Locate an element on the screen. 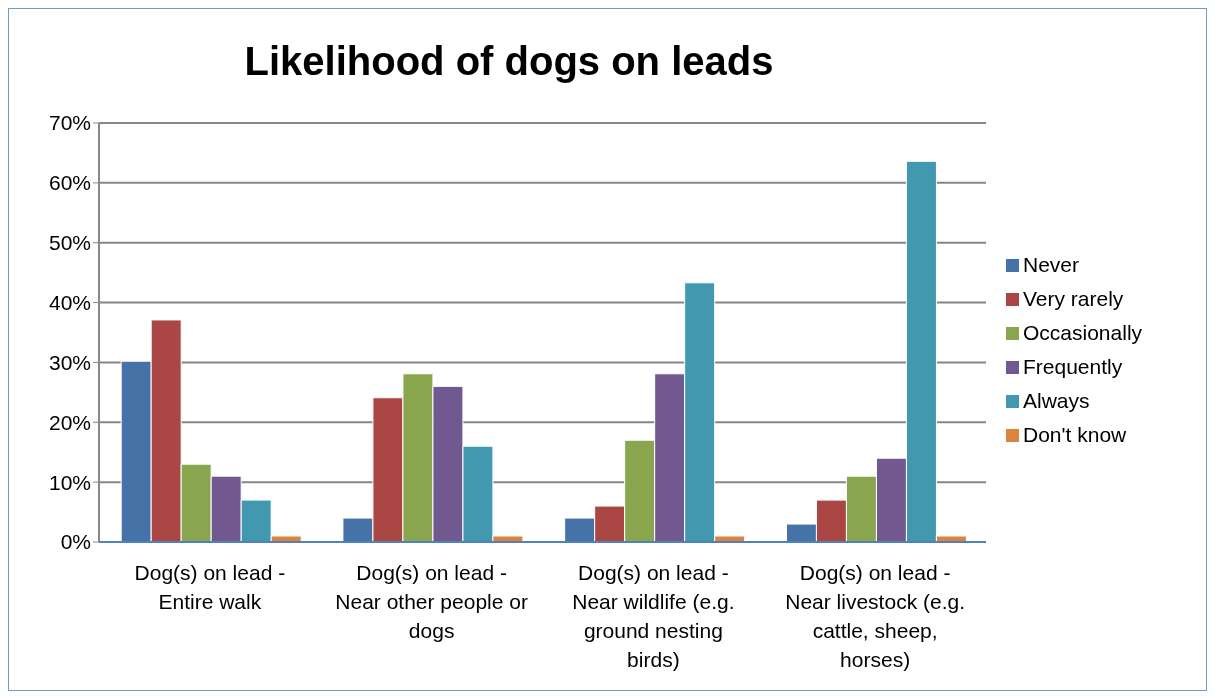  legend-label: Occasionally is located at coordinates (1083, 332).